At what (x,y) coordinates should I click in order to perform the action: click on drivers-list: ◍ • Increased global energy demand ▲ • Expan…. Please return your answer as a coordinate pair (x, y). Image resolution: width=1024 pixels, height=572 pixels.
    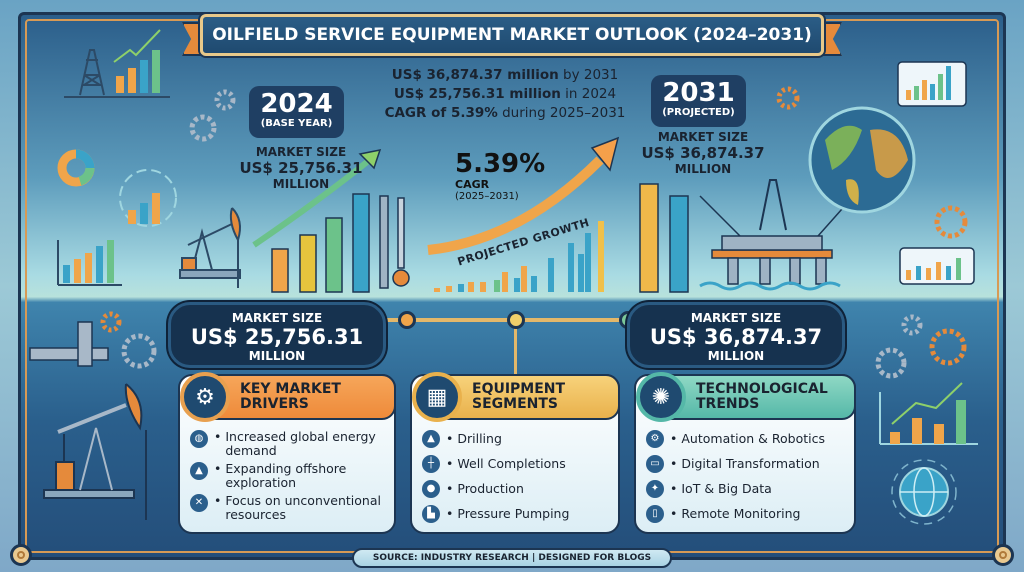
    Looking at the image, I should click on (289, 478).